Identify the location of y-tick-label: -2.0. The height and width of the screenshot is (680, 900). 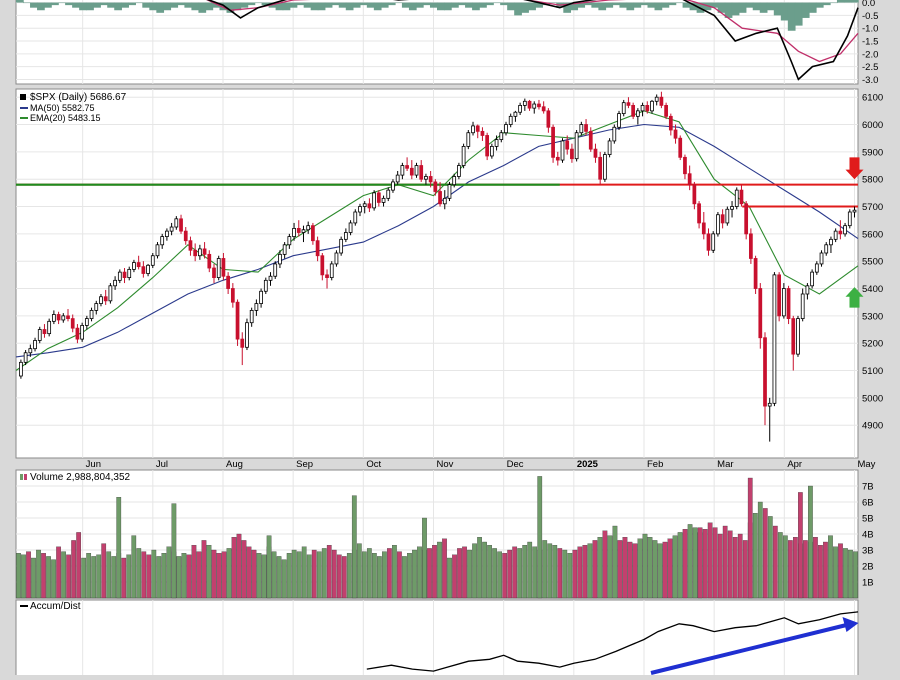
(870, 54).